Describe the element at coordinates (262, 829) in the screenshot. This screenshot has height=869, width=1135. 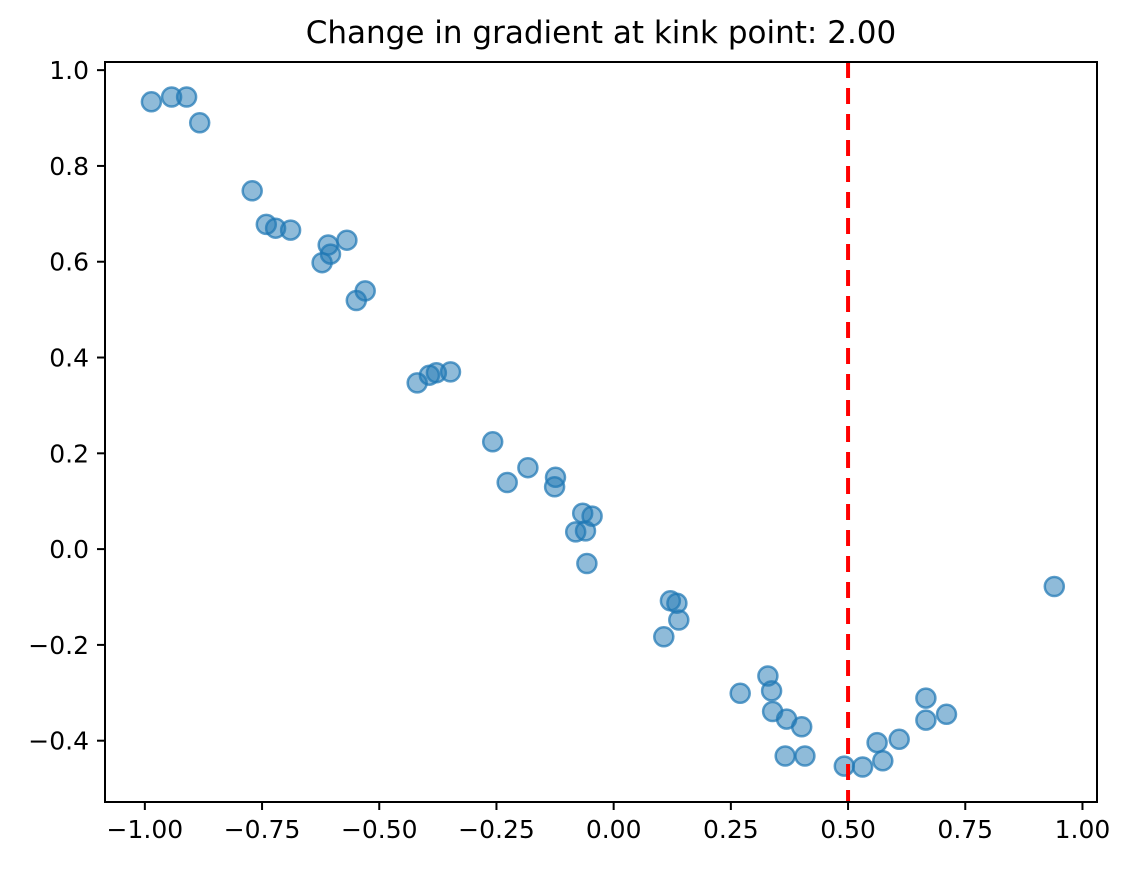
I see `x-tick-label: −0.75` at that location.